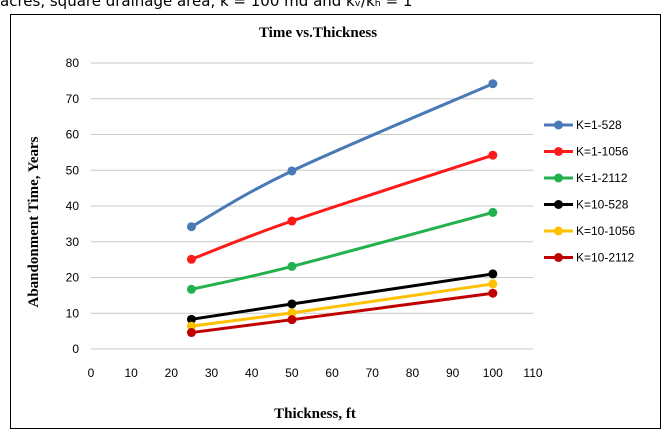 The height and width of the screenshot is (430, 664). I want to click on y-tick-label: 20, so click(73, 278).